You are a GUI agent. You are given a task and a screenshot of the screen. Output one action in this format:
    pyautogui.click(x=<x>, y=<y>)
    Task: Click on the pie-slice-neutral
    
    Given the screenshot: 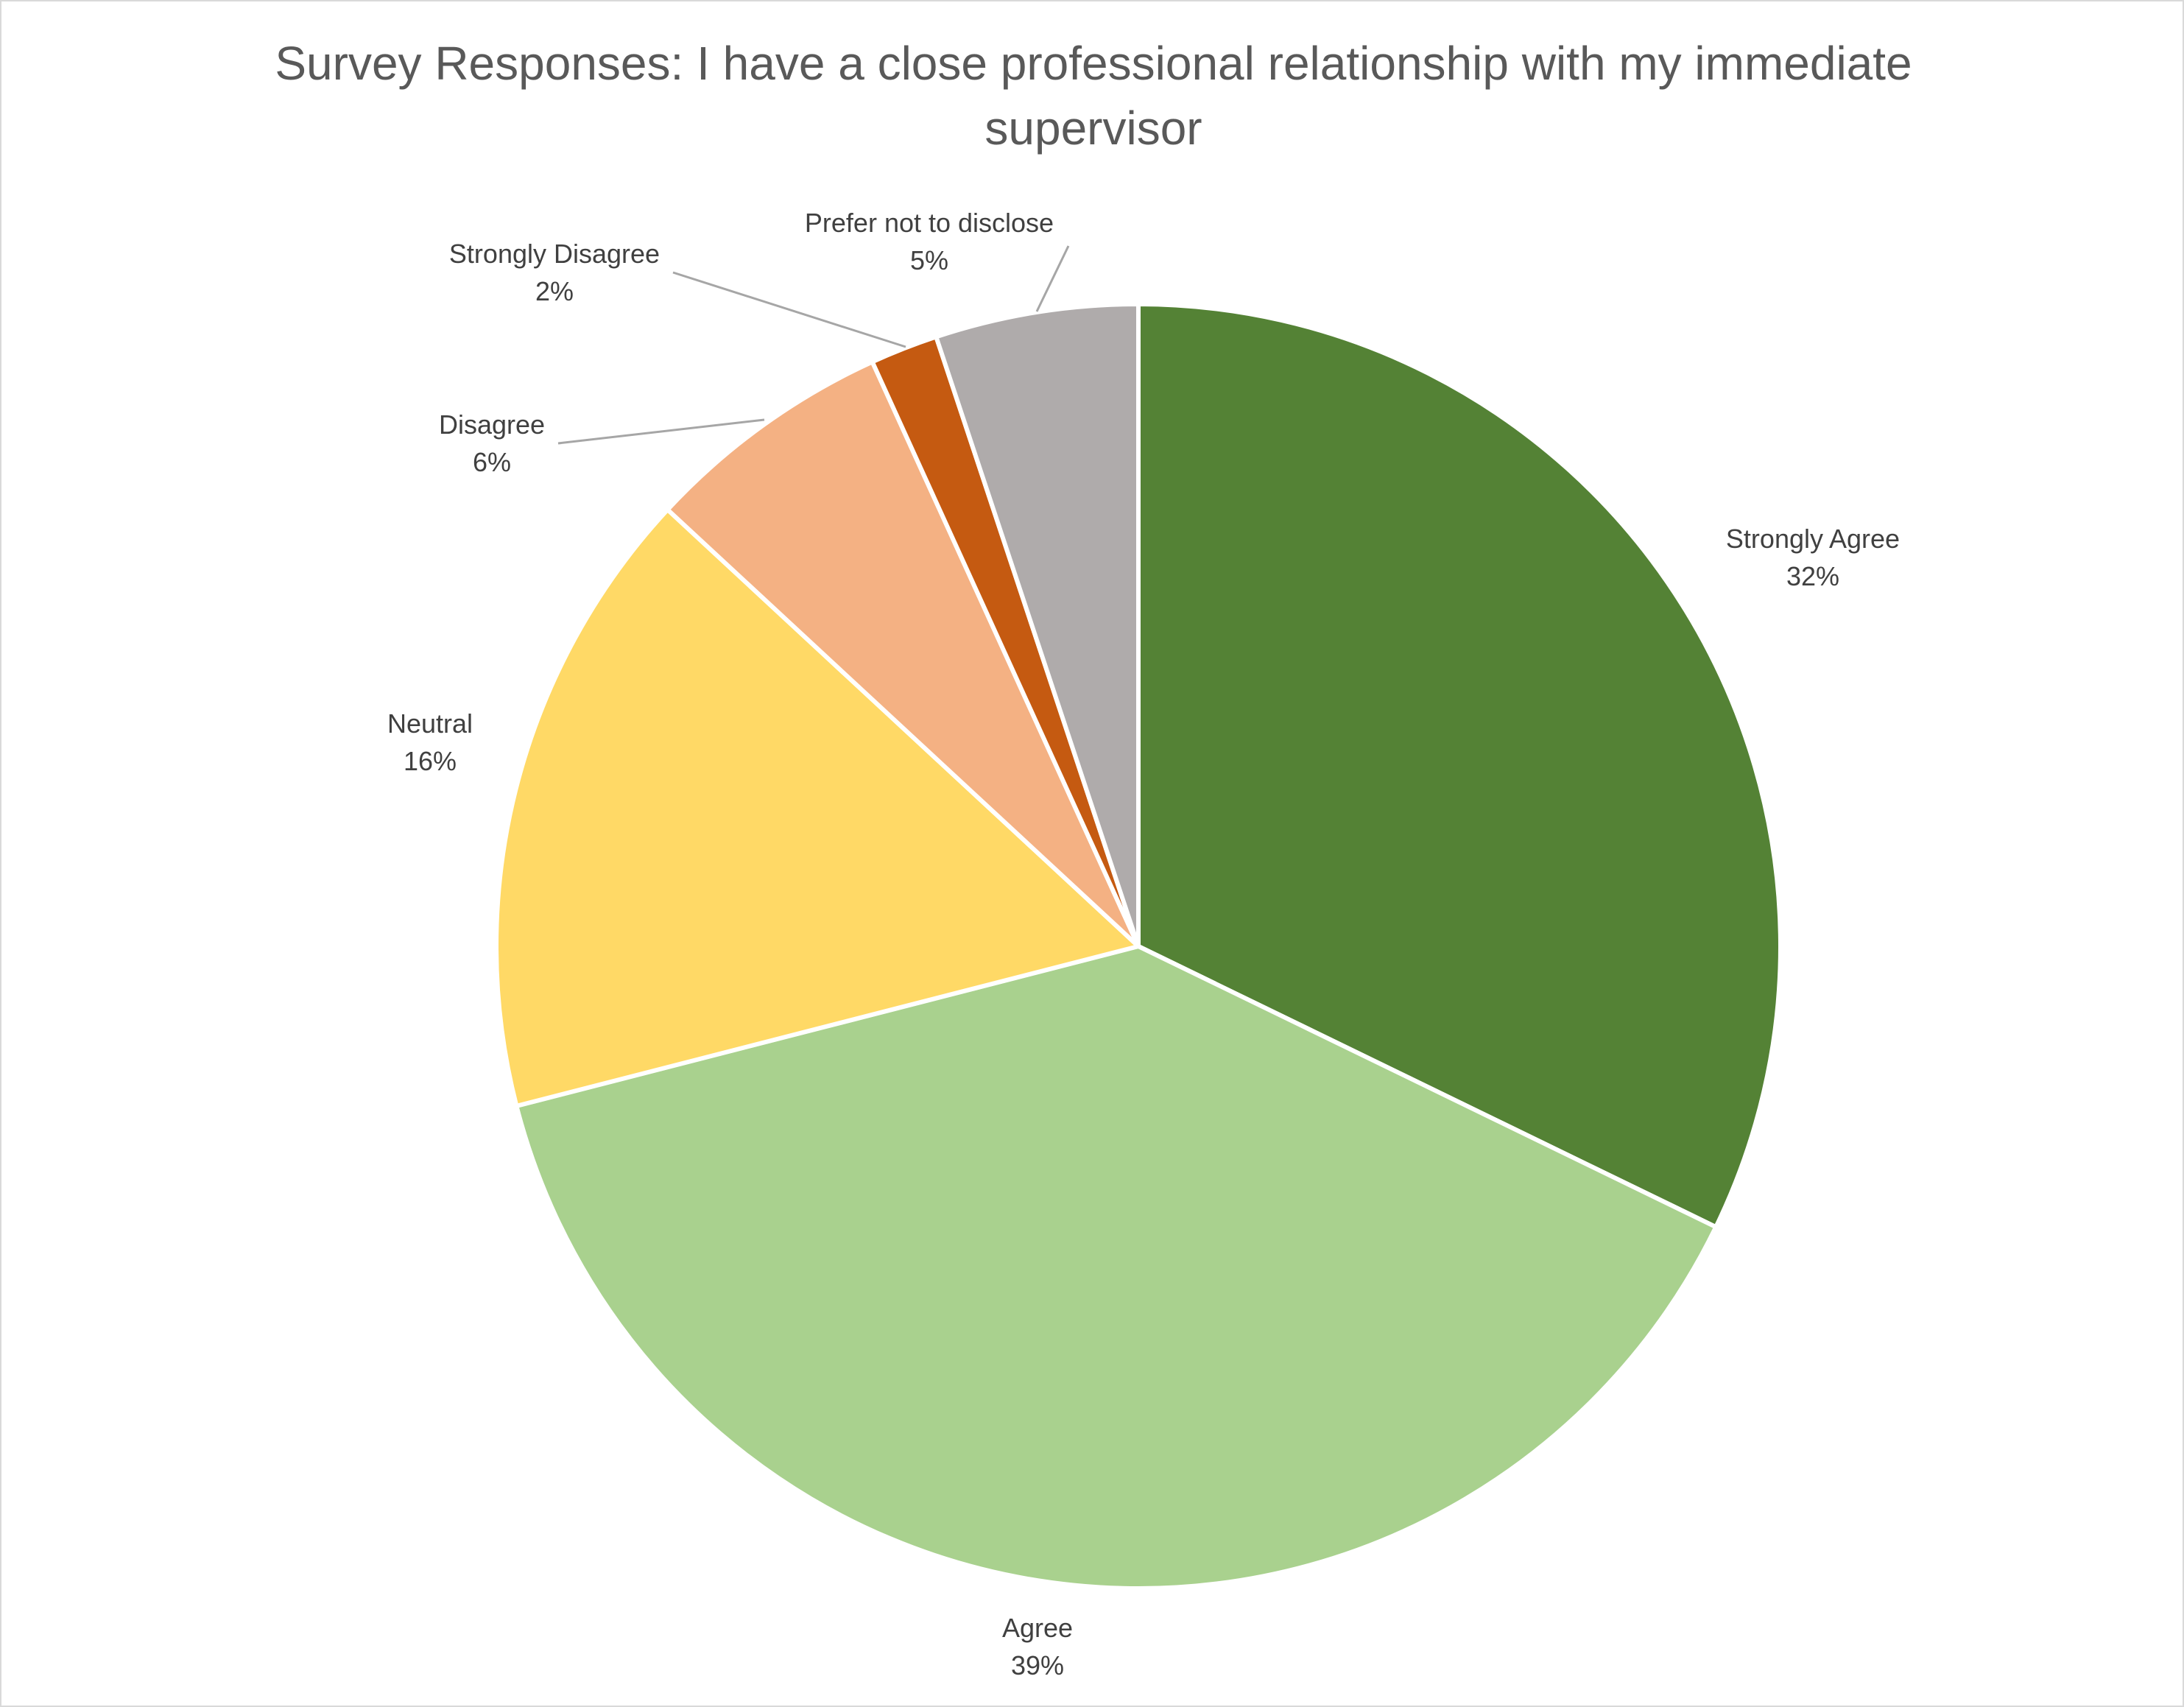 What is the action you would take?
    pyautogui.click(x=818, y=807)
    